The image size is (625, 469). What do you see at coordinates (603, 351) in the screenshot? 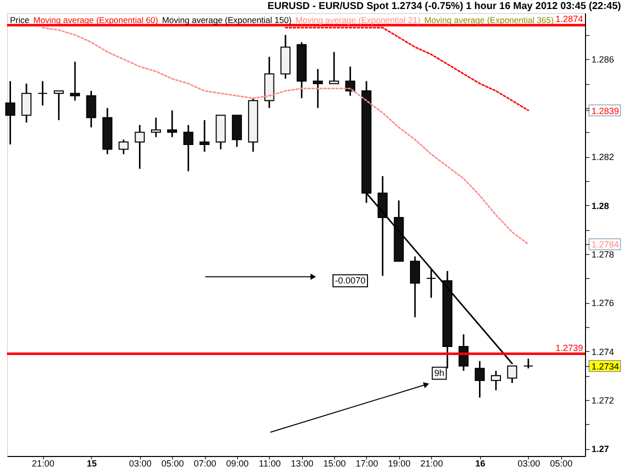
I see `y-tick-label: 1.274` at bounding box center [603, 351].